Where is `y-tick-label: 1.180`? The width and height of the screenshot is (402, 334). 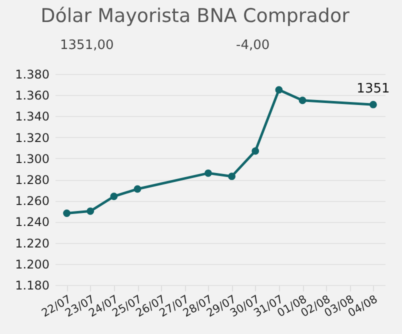
y-tick-label: 1.180 is located at coordinates (32, 285).